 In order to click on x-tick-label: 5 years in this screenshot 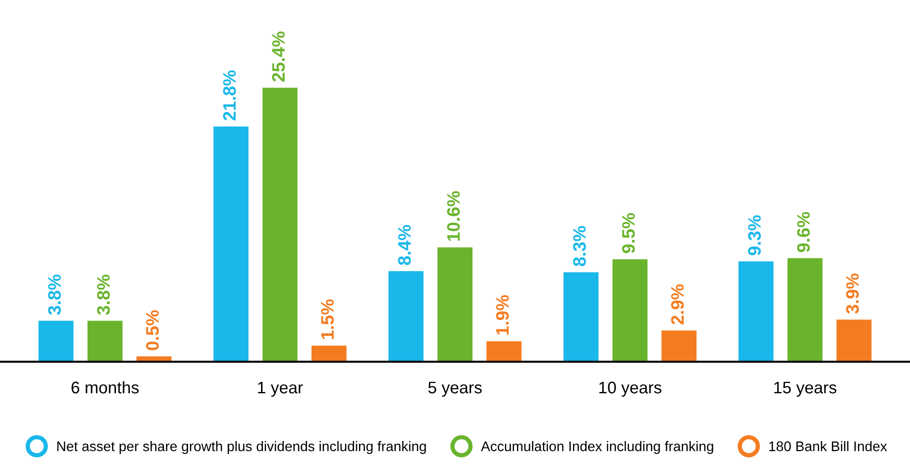, I will do `click(455, 389)`.